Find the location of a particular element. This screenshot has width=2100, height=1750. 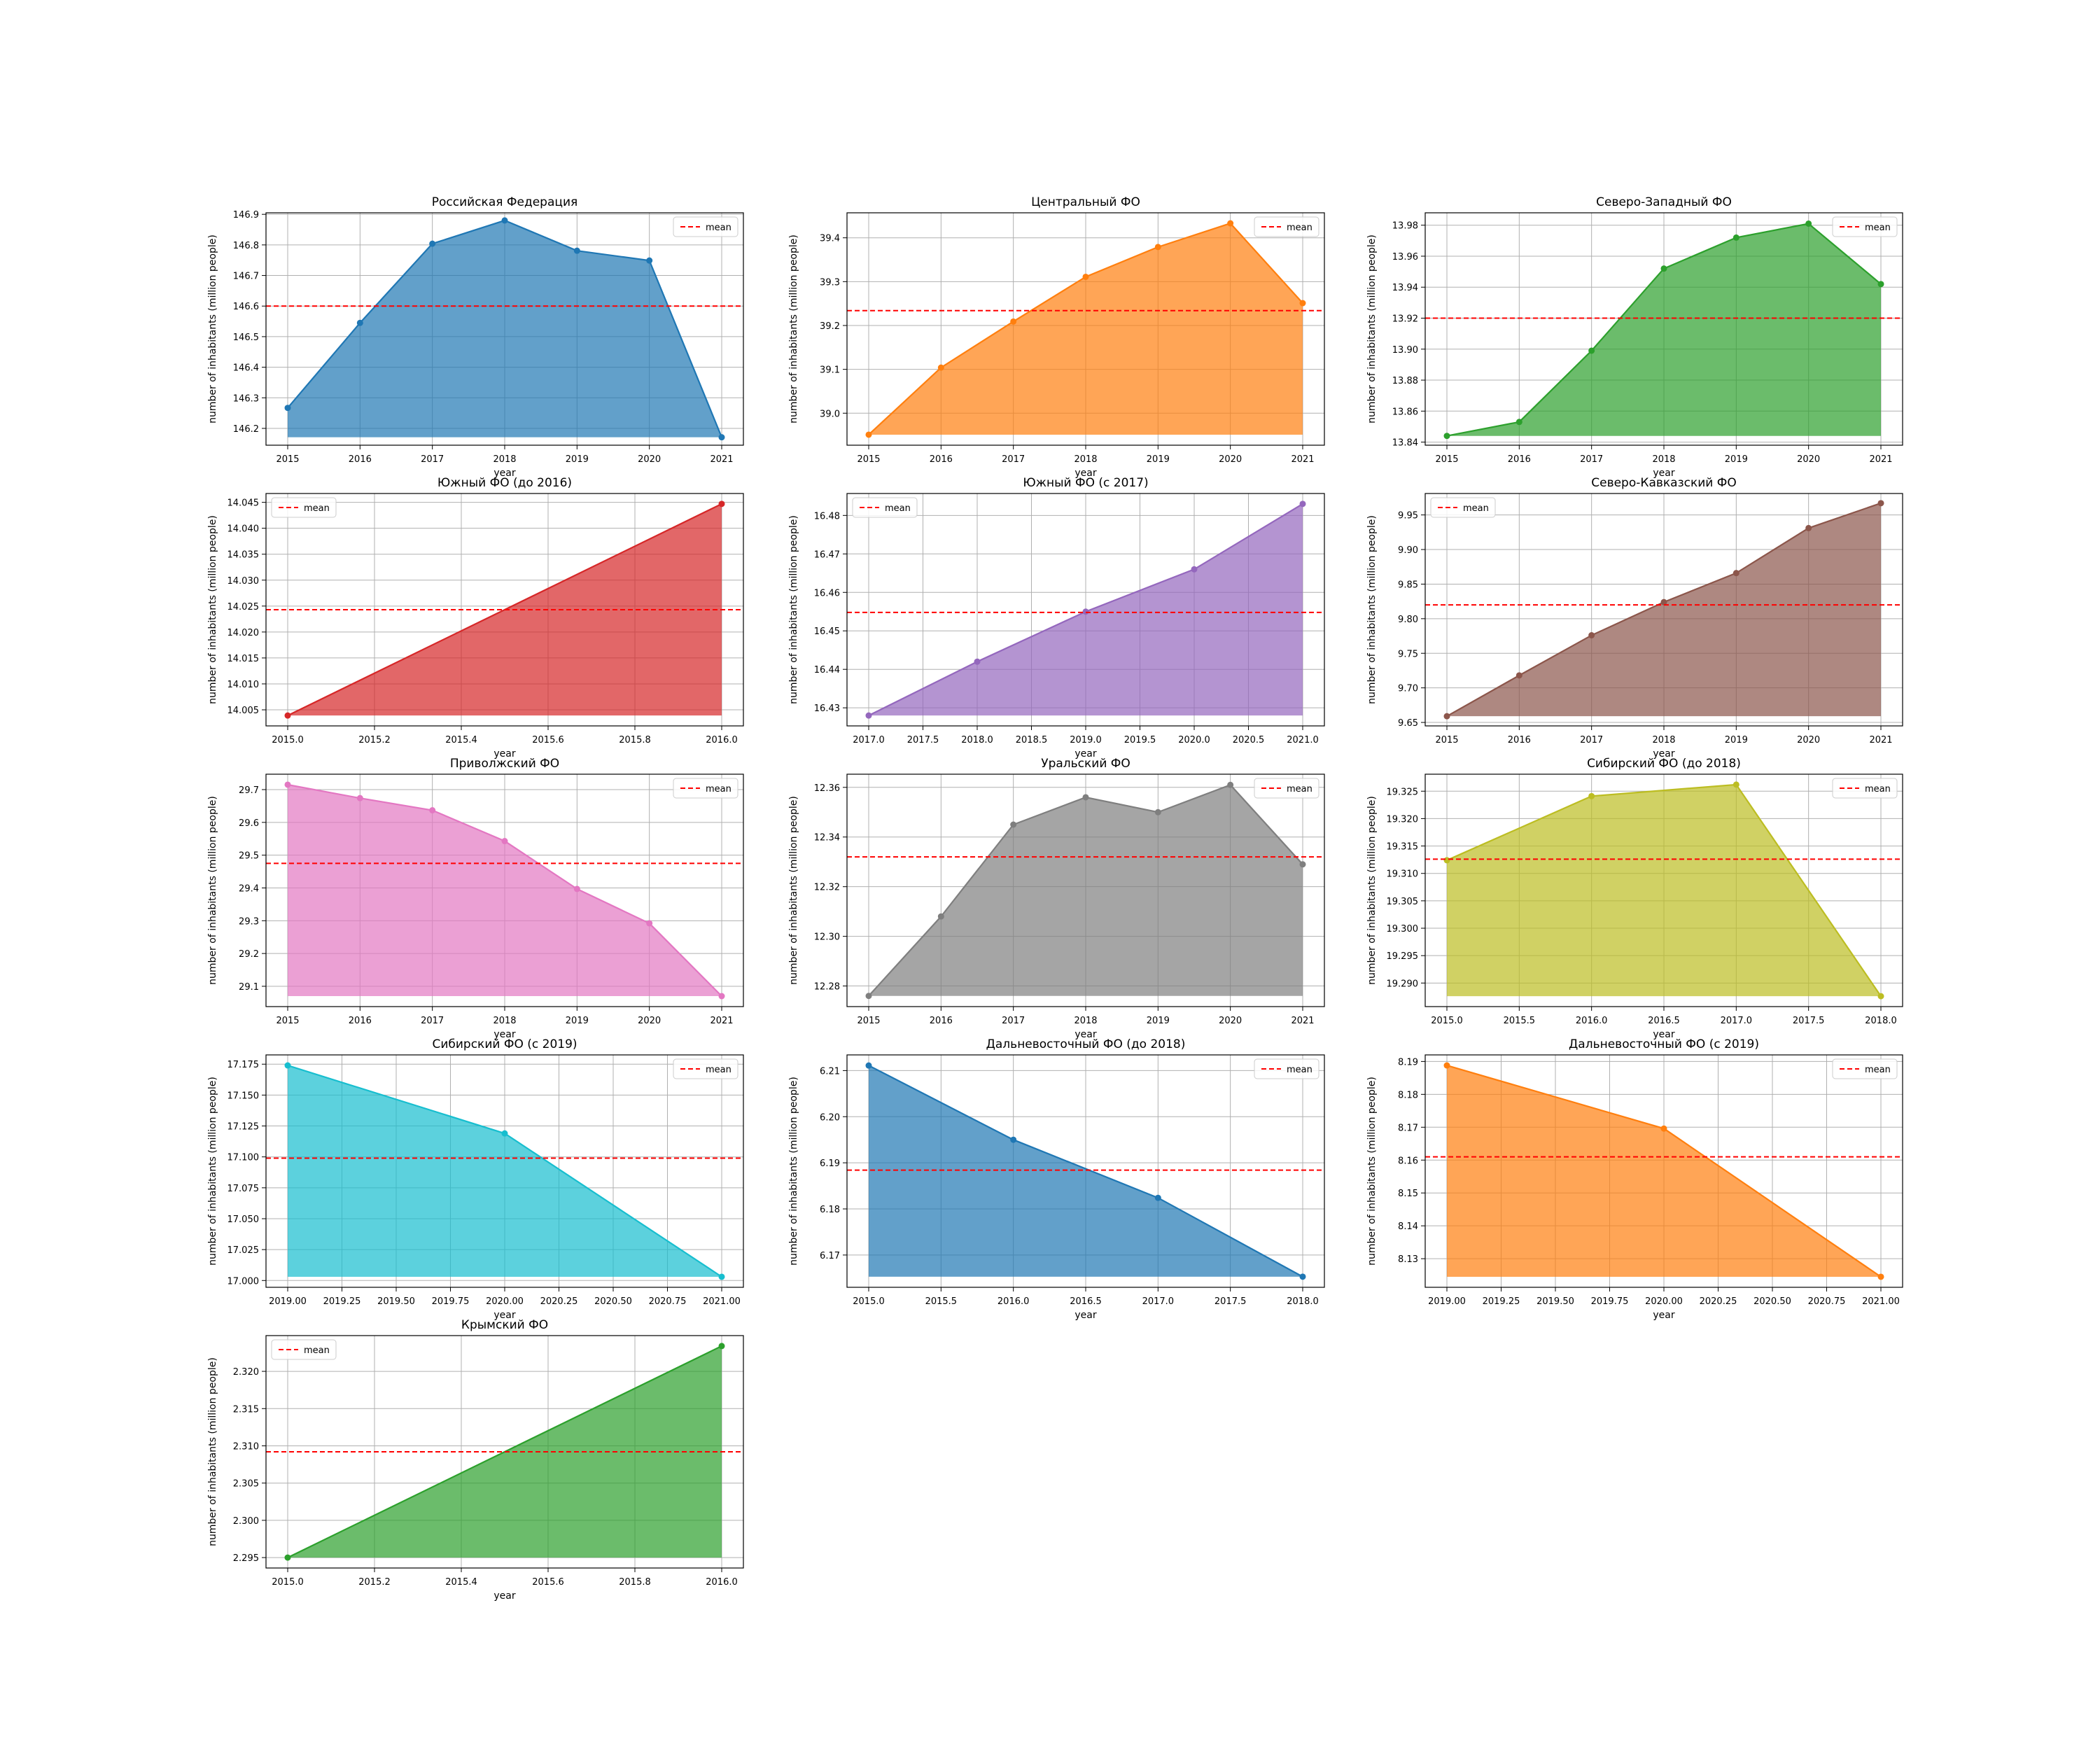

y-tick-label: 14.005 is located at coordinates (243, 711).